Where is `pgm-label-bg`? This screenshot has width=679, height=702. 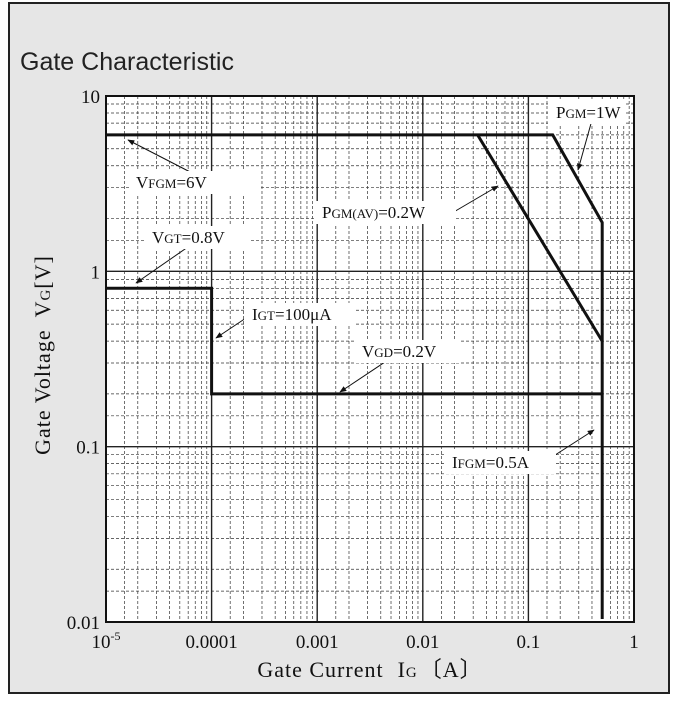 pgm-label-bg is located at coordinates (587, 112).